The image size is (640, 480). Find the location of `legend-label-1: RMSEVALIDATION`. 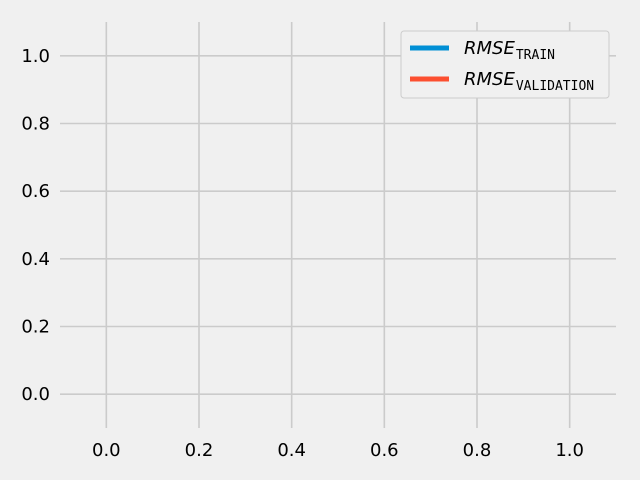

legend-label-1: RMSEVALIDATION is located at coordinates (529, 81).